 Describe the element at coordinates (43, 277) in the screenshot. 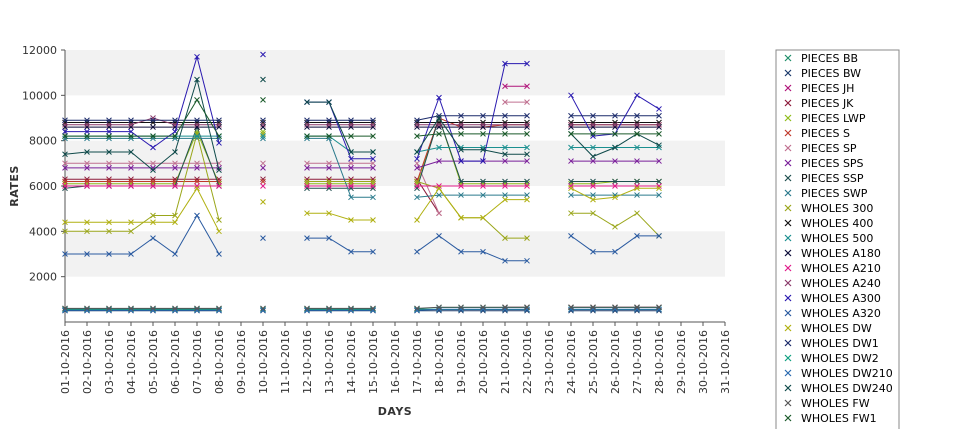

I see `y-tick-label: 2000` at that location.